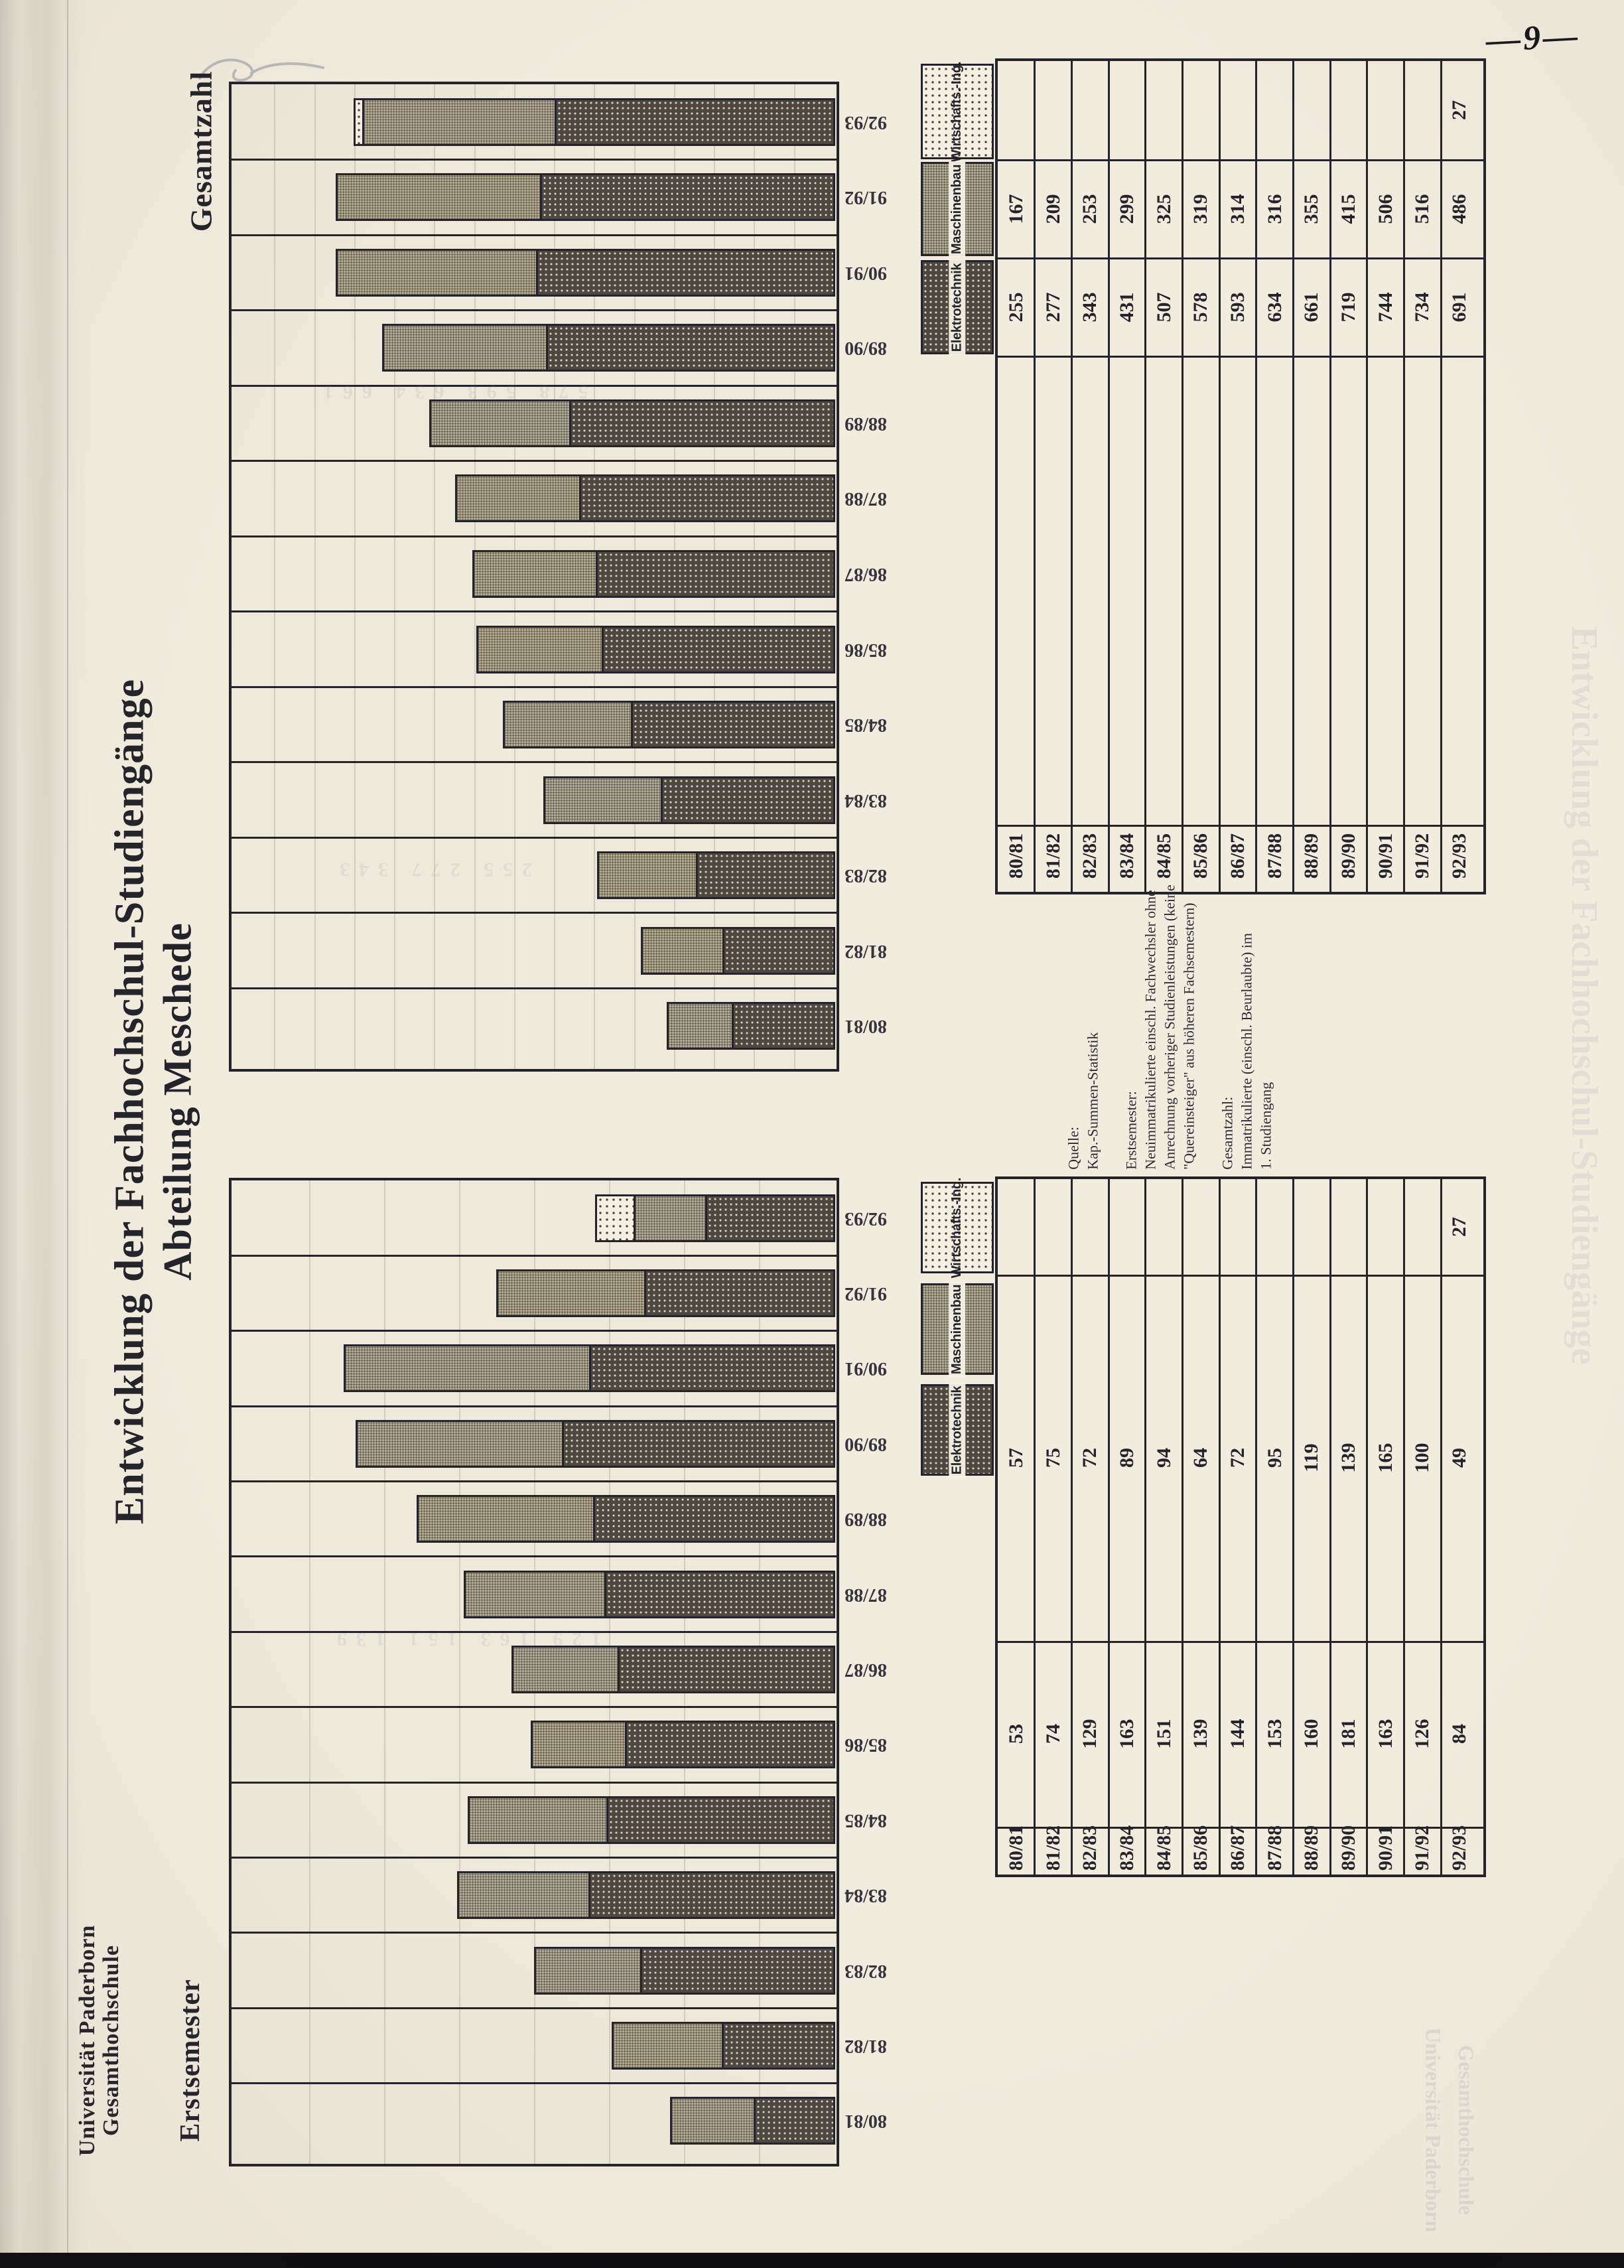  I want to click on cell-elektrotechnik: 661, so click(1311, 307).